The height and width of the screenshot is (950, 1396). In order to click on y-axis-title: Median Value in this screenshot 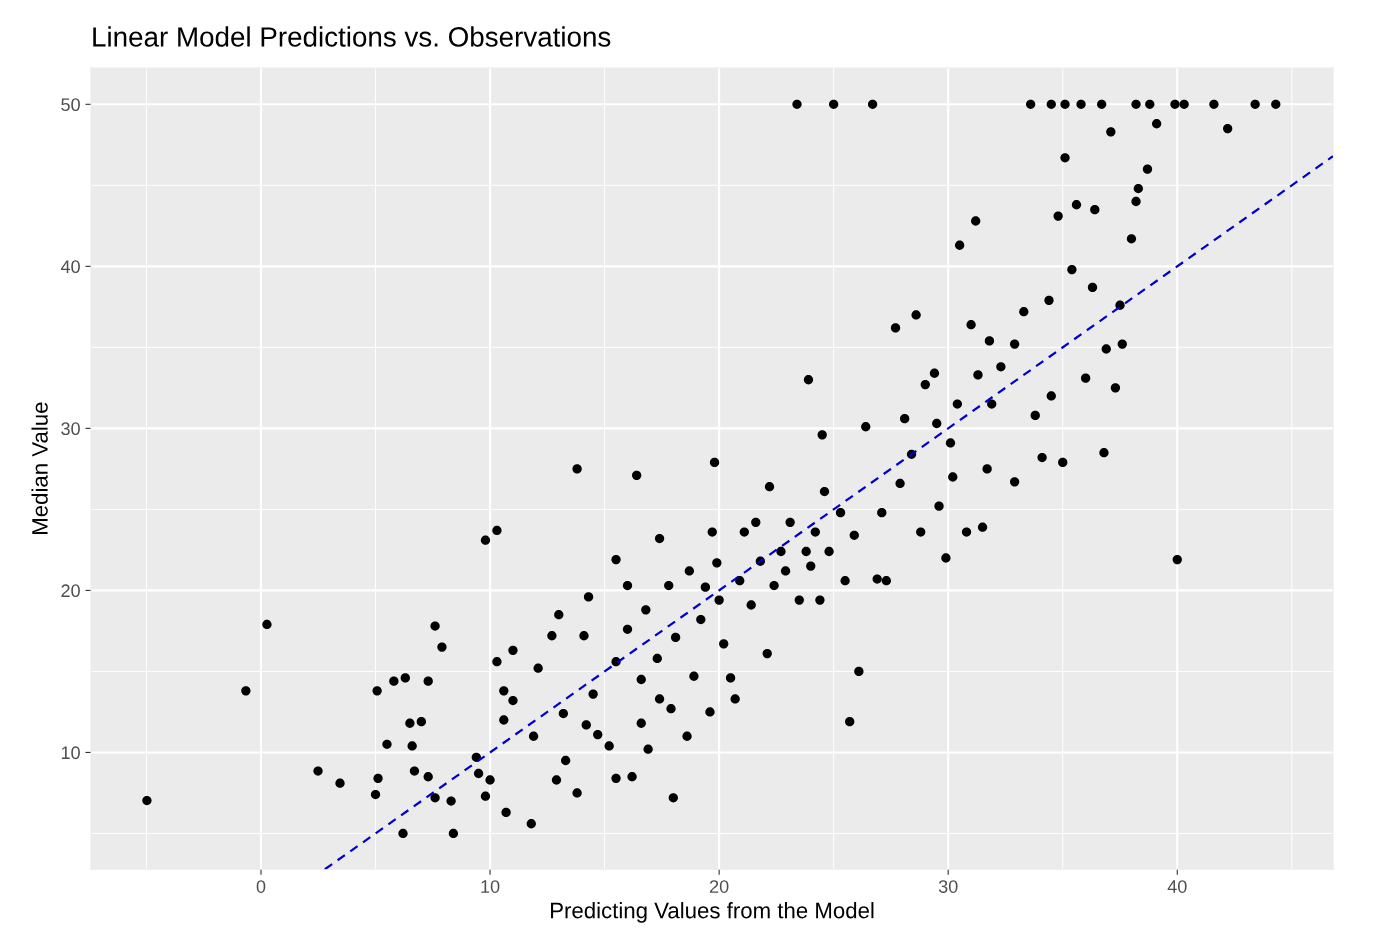, I will do `click(39, 468)`.